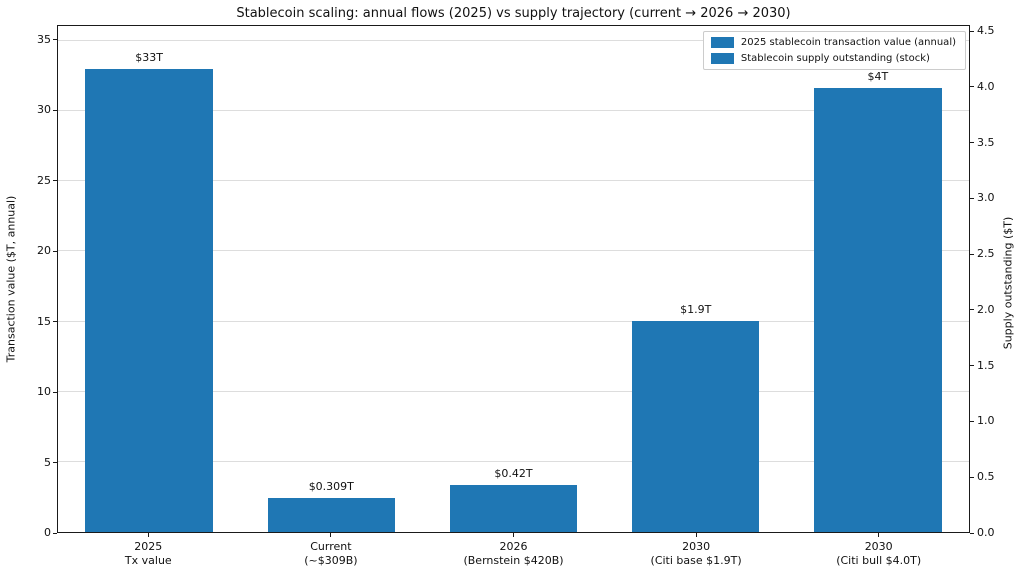 The width and height of the screenshot is (1024, 576). What do you see at coordinates (696, 309) in the screenshot?
I see `bar-value-label: $1.9T` at bounding box center [696, 309].